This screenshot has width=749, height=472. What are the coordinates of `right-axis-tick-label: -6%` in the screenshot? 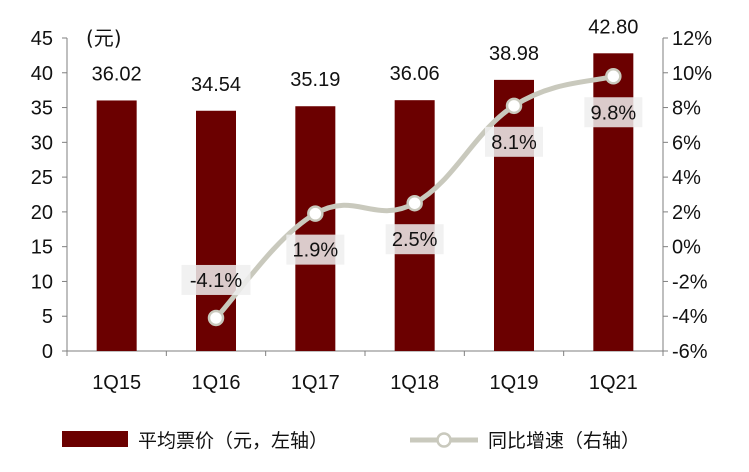 It's located at (690, 352).